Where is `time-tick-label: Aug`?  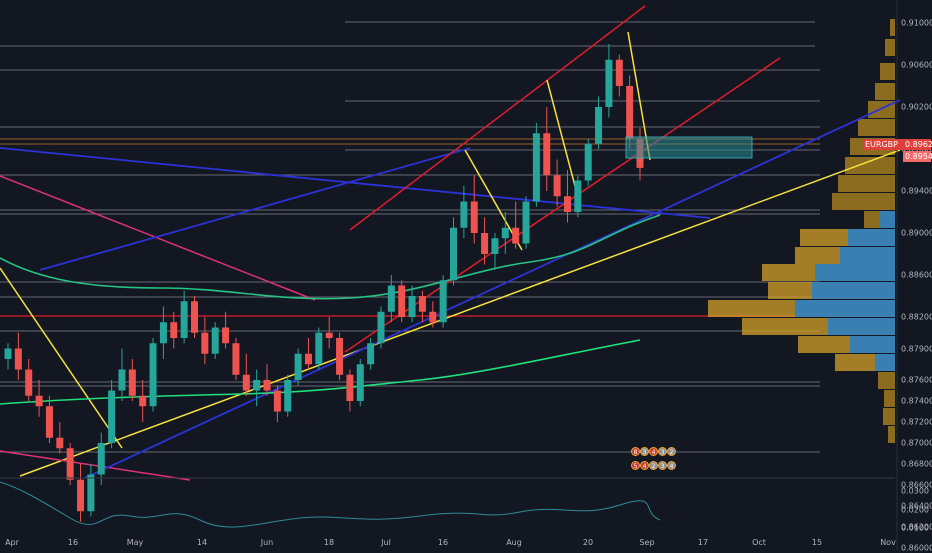 time-tick-label: Aug is located at coordinates (514, 542).